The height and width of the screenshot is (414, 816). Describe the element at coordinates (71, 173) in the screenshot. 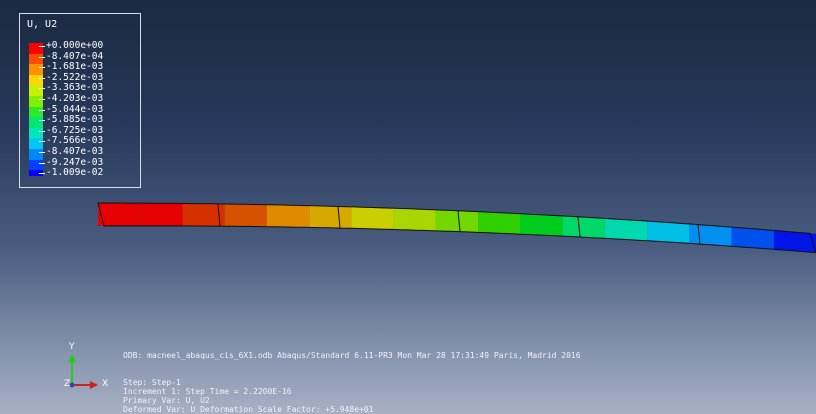

I see `legend-value-label: -1.009e-02` at that location.